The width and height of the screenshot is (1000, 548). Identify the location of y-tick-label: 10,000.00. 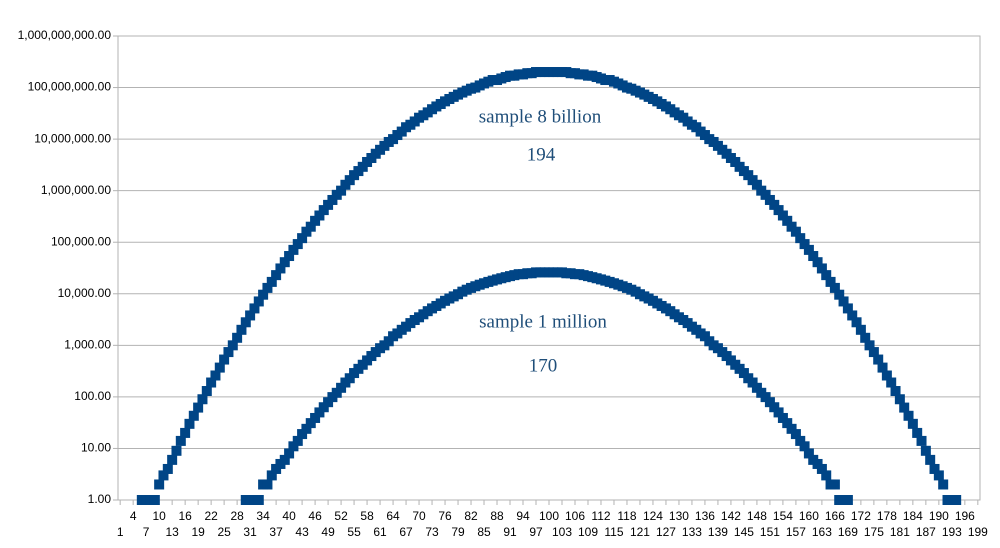
(85, 293).